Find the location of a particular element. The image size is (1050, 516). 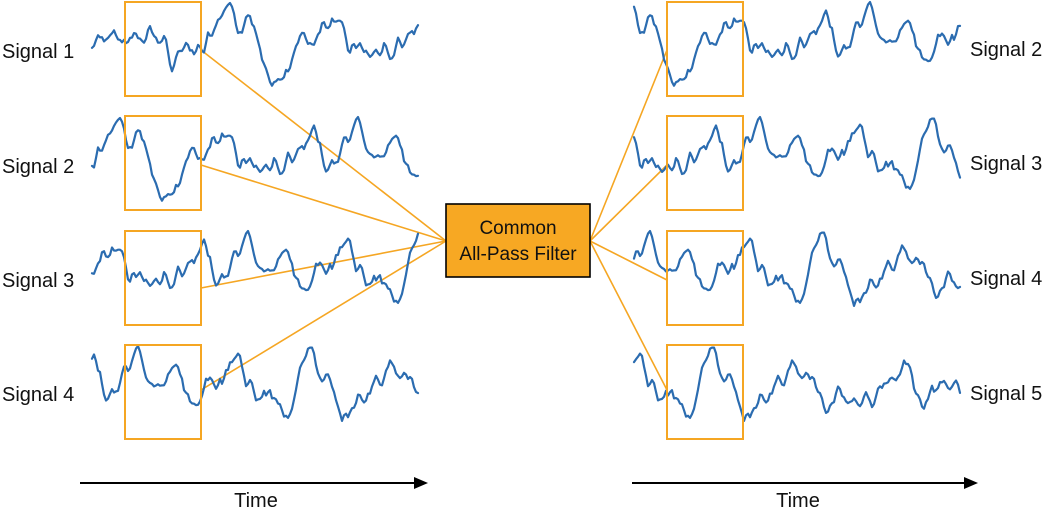

right-signal-label-3: Signal 4 is located at coordinates (1006, 279).